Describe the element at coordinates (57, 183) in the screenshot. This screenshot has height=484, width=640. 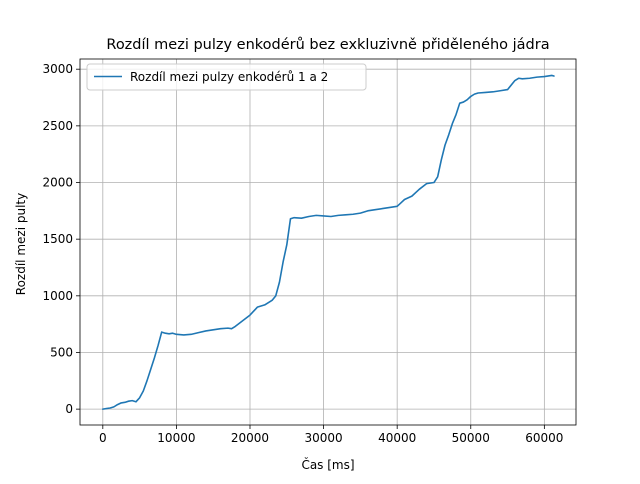
I see `y-tick-label: 2000` at that location.